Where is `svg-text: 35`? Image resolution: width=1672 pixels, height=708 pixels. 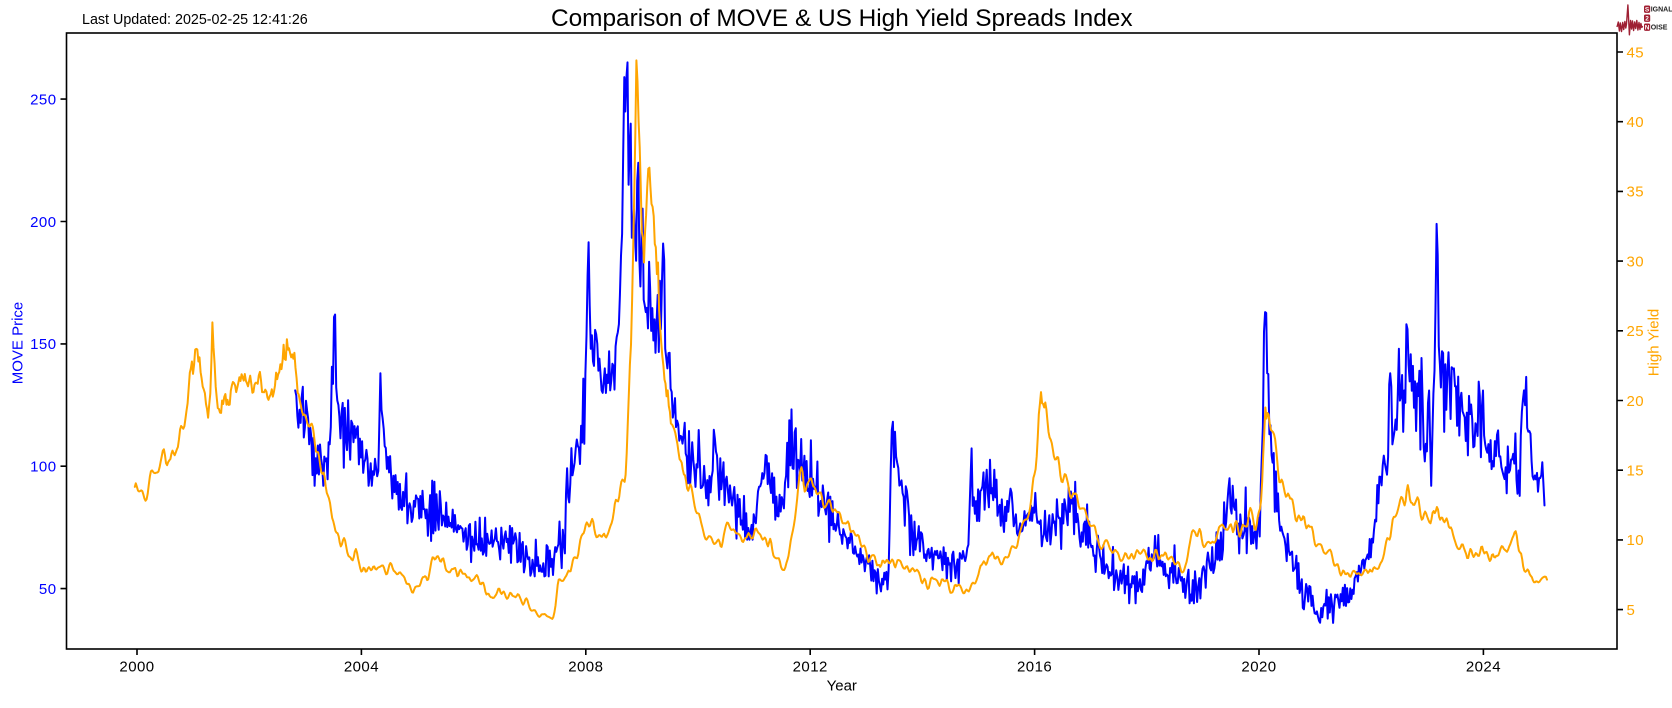
svg-text: 35 is located at coordinates (1636, 192).